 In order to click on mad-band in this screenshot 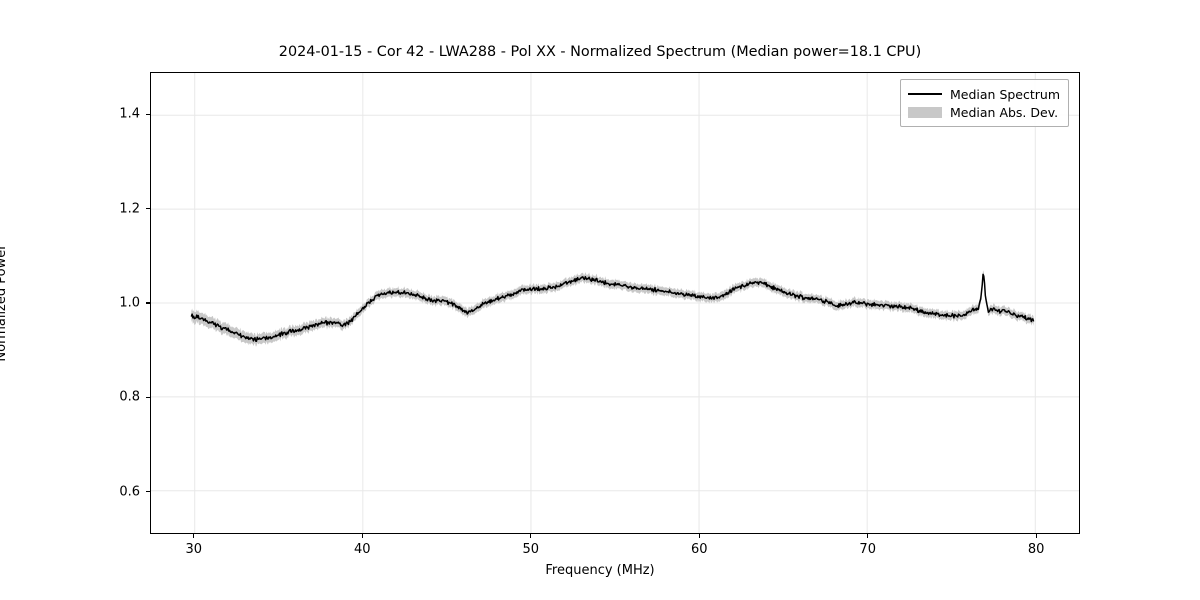, I will do `click(612, 308)`.